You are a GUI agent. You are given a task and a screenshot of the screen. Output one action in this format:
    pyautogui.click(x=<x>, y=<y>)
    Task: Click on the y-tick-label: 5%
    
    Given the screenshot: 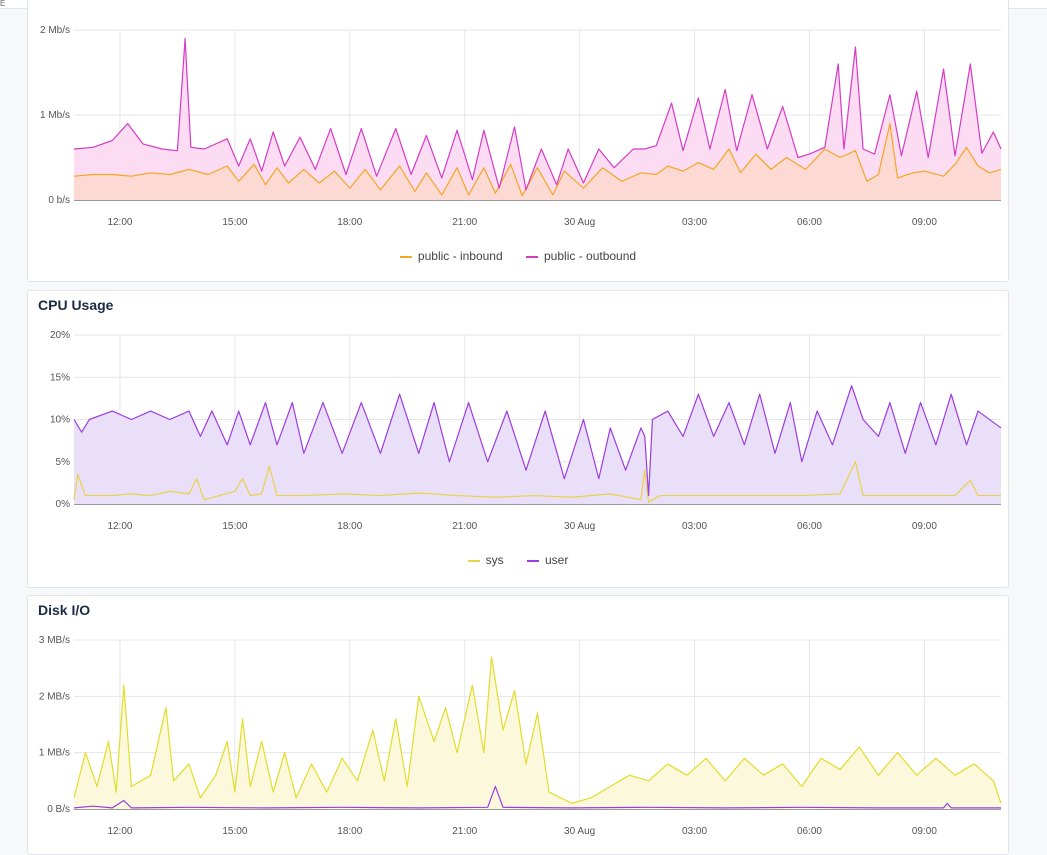 What is the action you would take?
    pyautogui.click(x=63, y=462)
    